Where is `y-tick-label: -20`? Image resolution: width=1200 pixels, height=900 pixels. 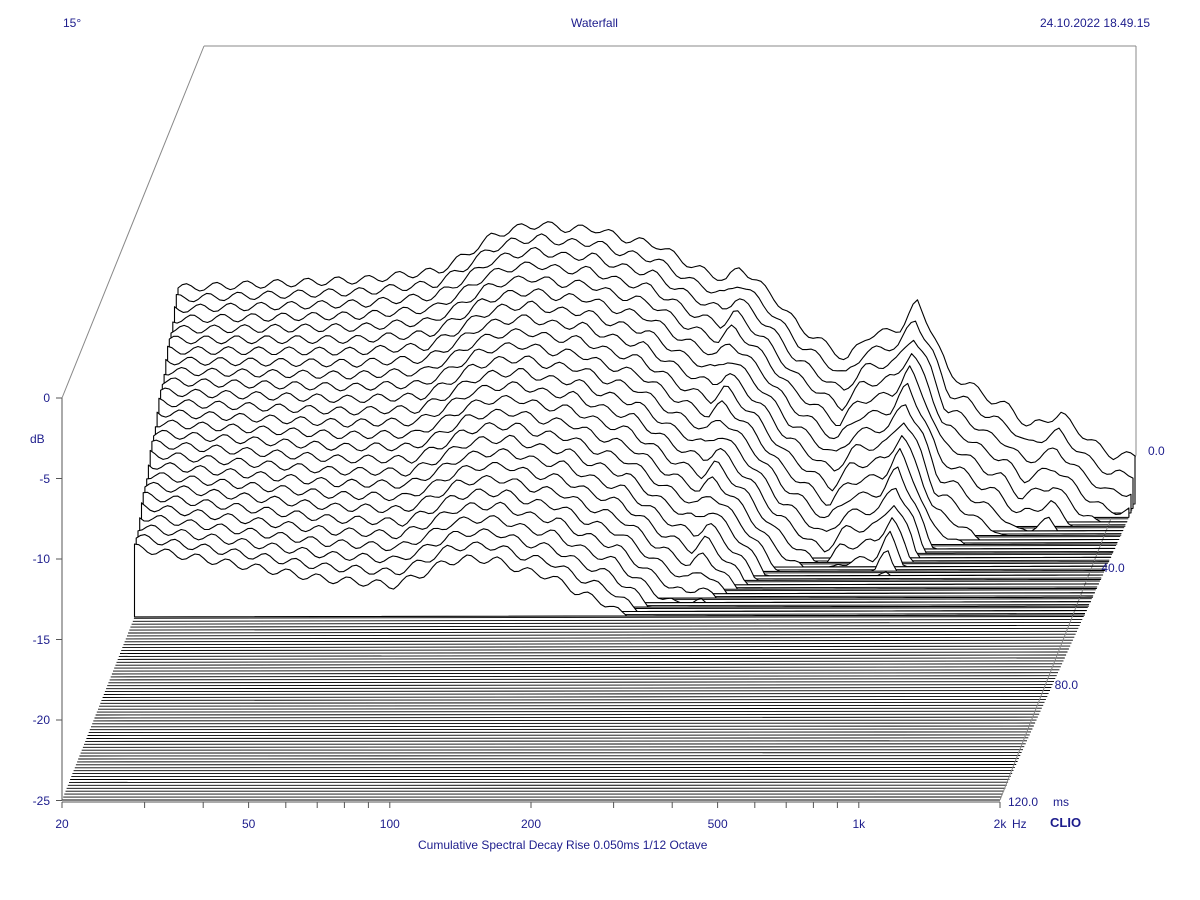
y-tick-label: -20 is located at coordinates (41, 720).